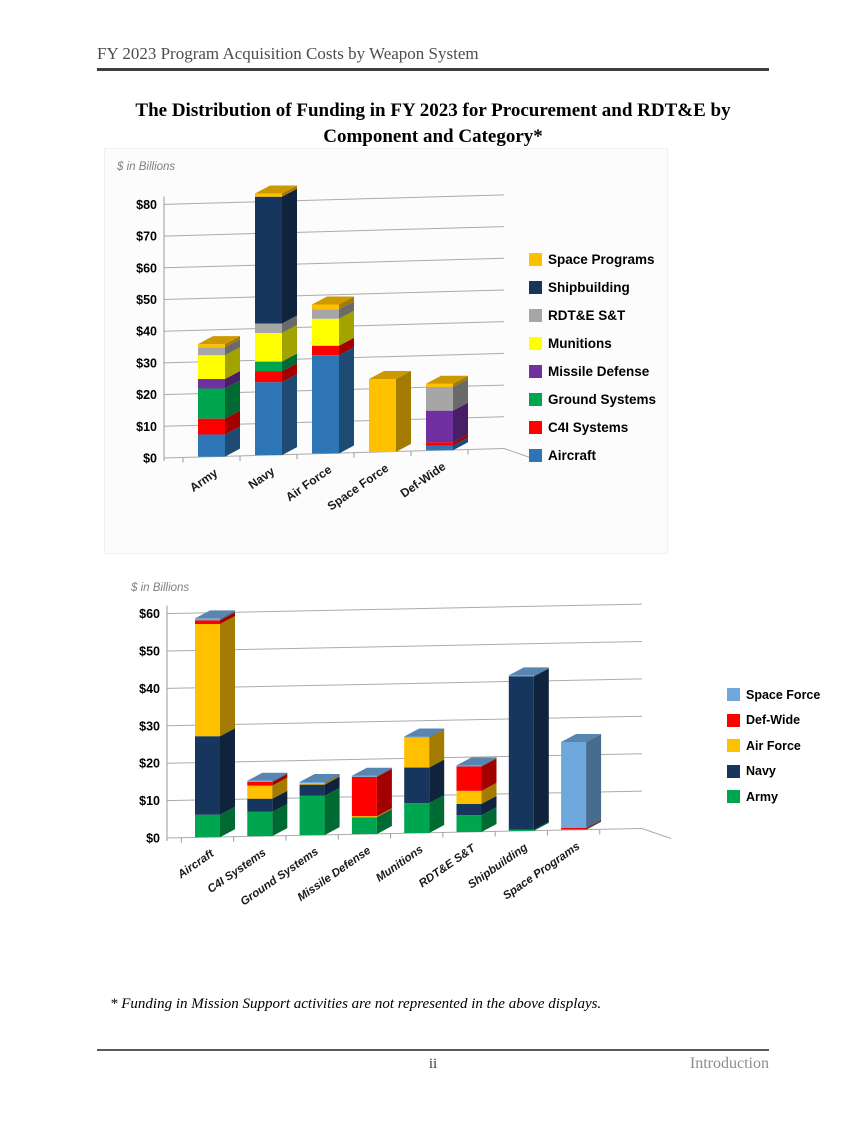 This screenshot has width=866, height=1122. Describe the element at coordinates (149, 726) in the screenshot. I see `y-tick-label: $30` at that location.